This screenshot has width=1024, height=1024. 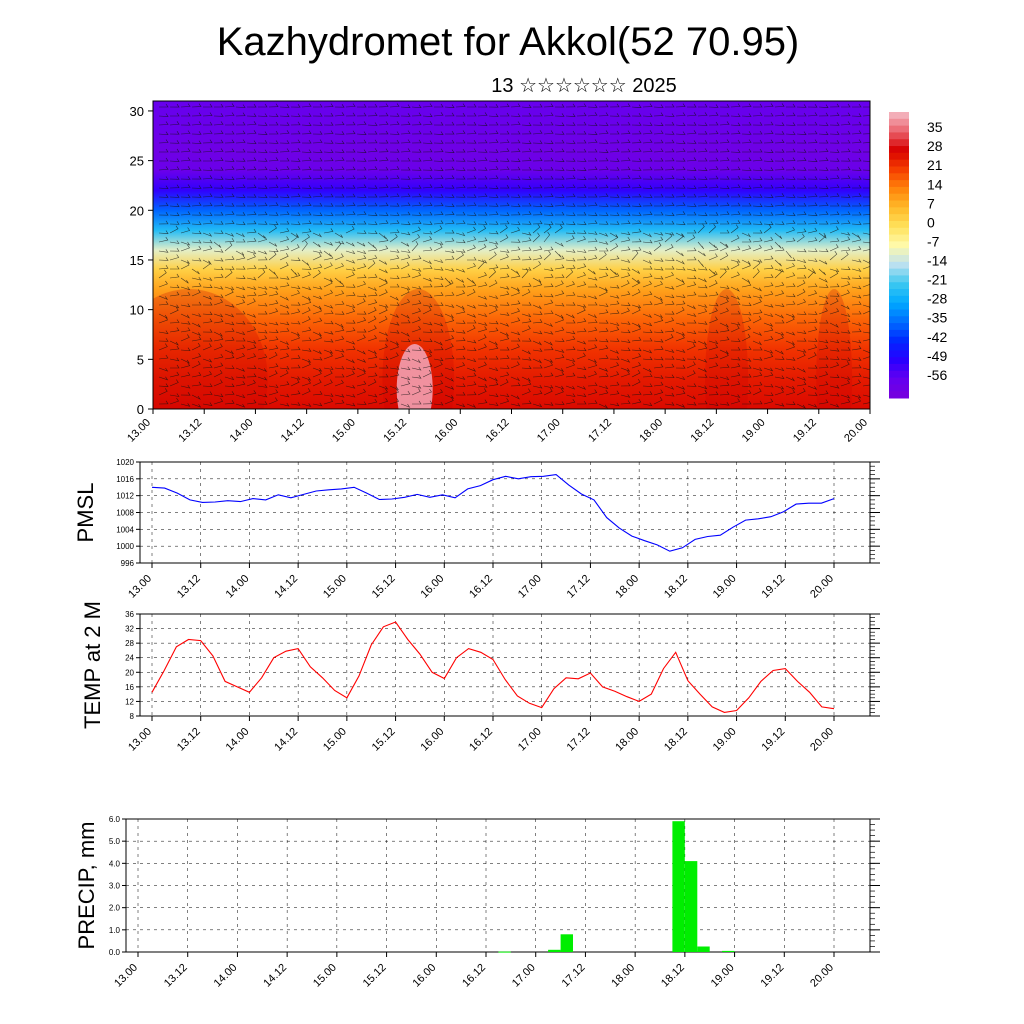 What do you see at coordinates (727, 349) in the screenshot?
I see `warm-cell` at bounding box center [727, 349].